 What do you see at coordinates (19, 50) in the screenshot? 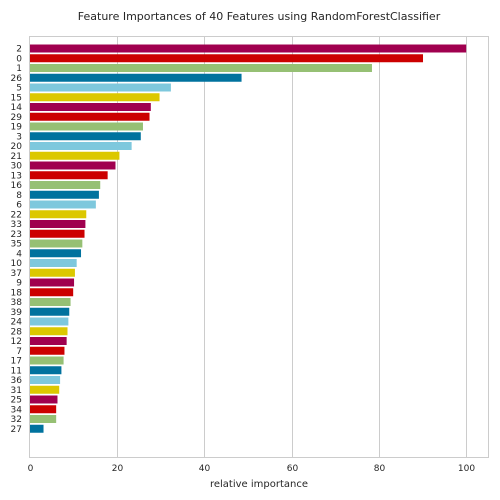
I see `y-tick-label: 2` at bounding box center [19, 50].